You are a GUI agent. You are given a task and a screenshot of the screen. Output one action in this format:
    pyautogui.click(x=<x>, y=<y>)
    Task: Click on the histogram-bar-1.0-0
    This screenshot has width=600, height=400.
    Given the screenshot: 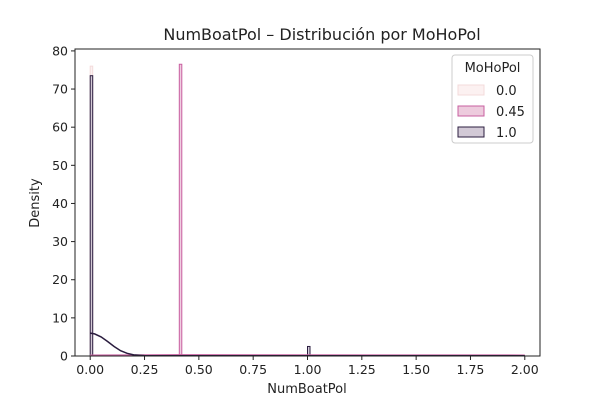 What is the action you would take?
    pyautogui.click(x=91, y=216)
    